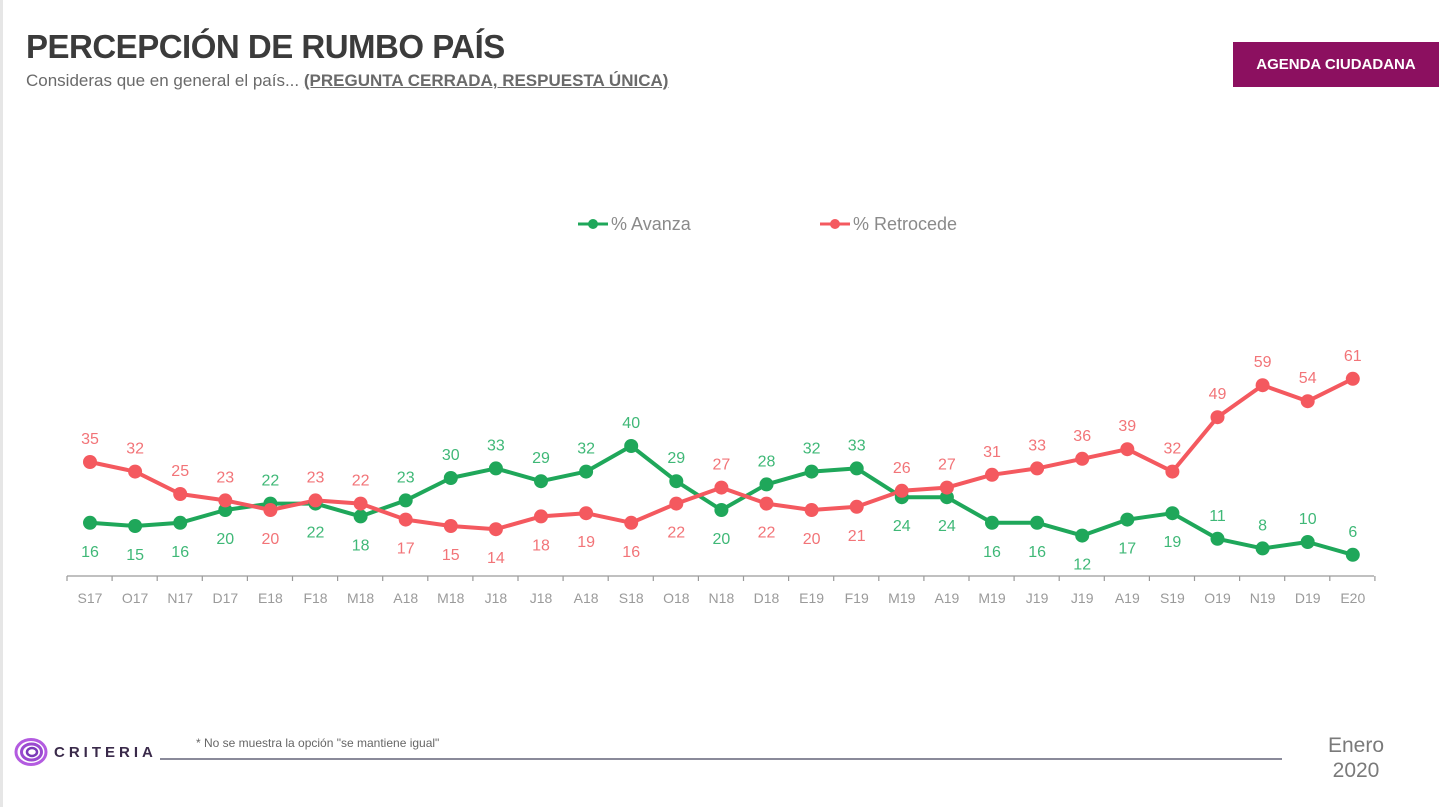 The image size is (1439, 807). Describe the element at coordinates (541, 458) in the screenshot. I see `data-label-avanza: 29` at that location.